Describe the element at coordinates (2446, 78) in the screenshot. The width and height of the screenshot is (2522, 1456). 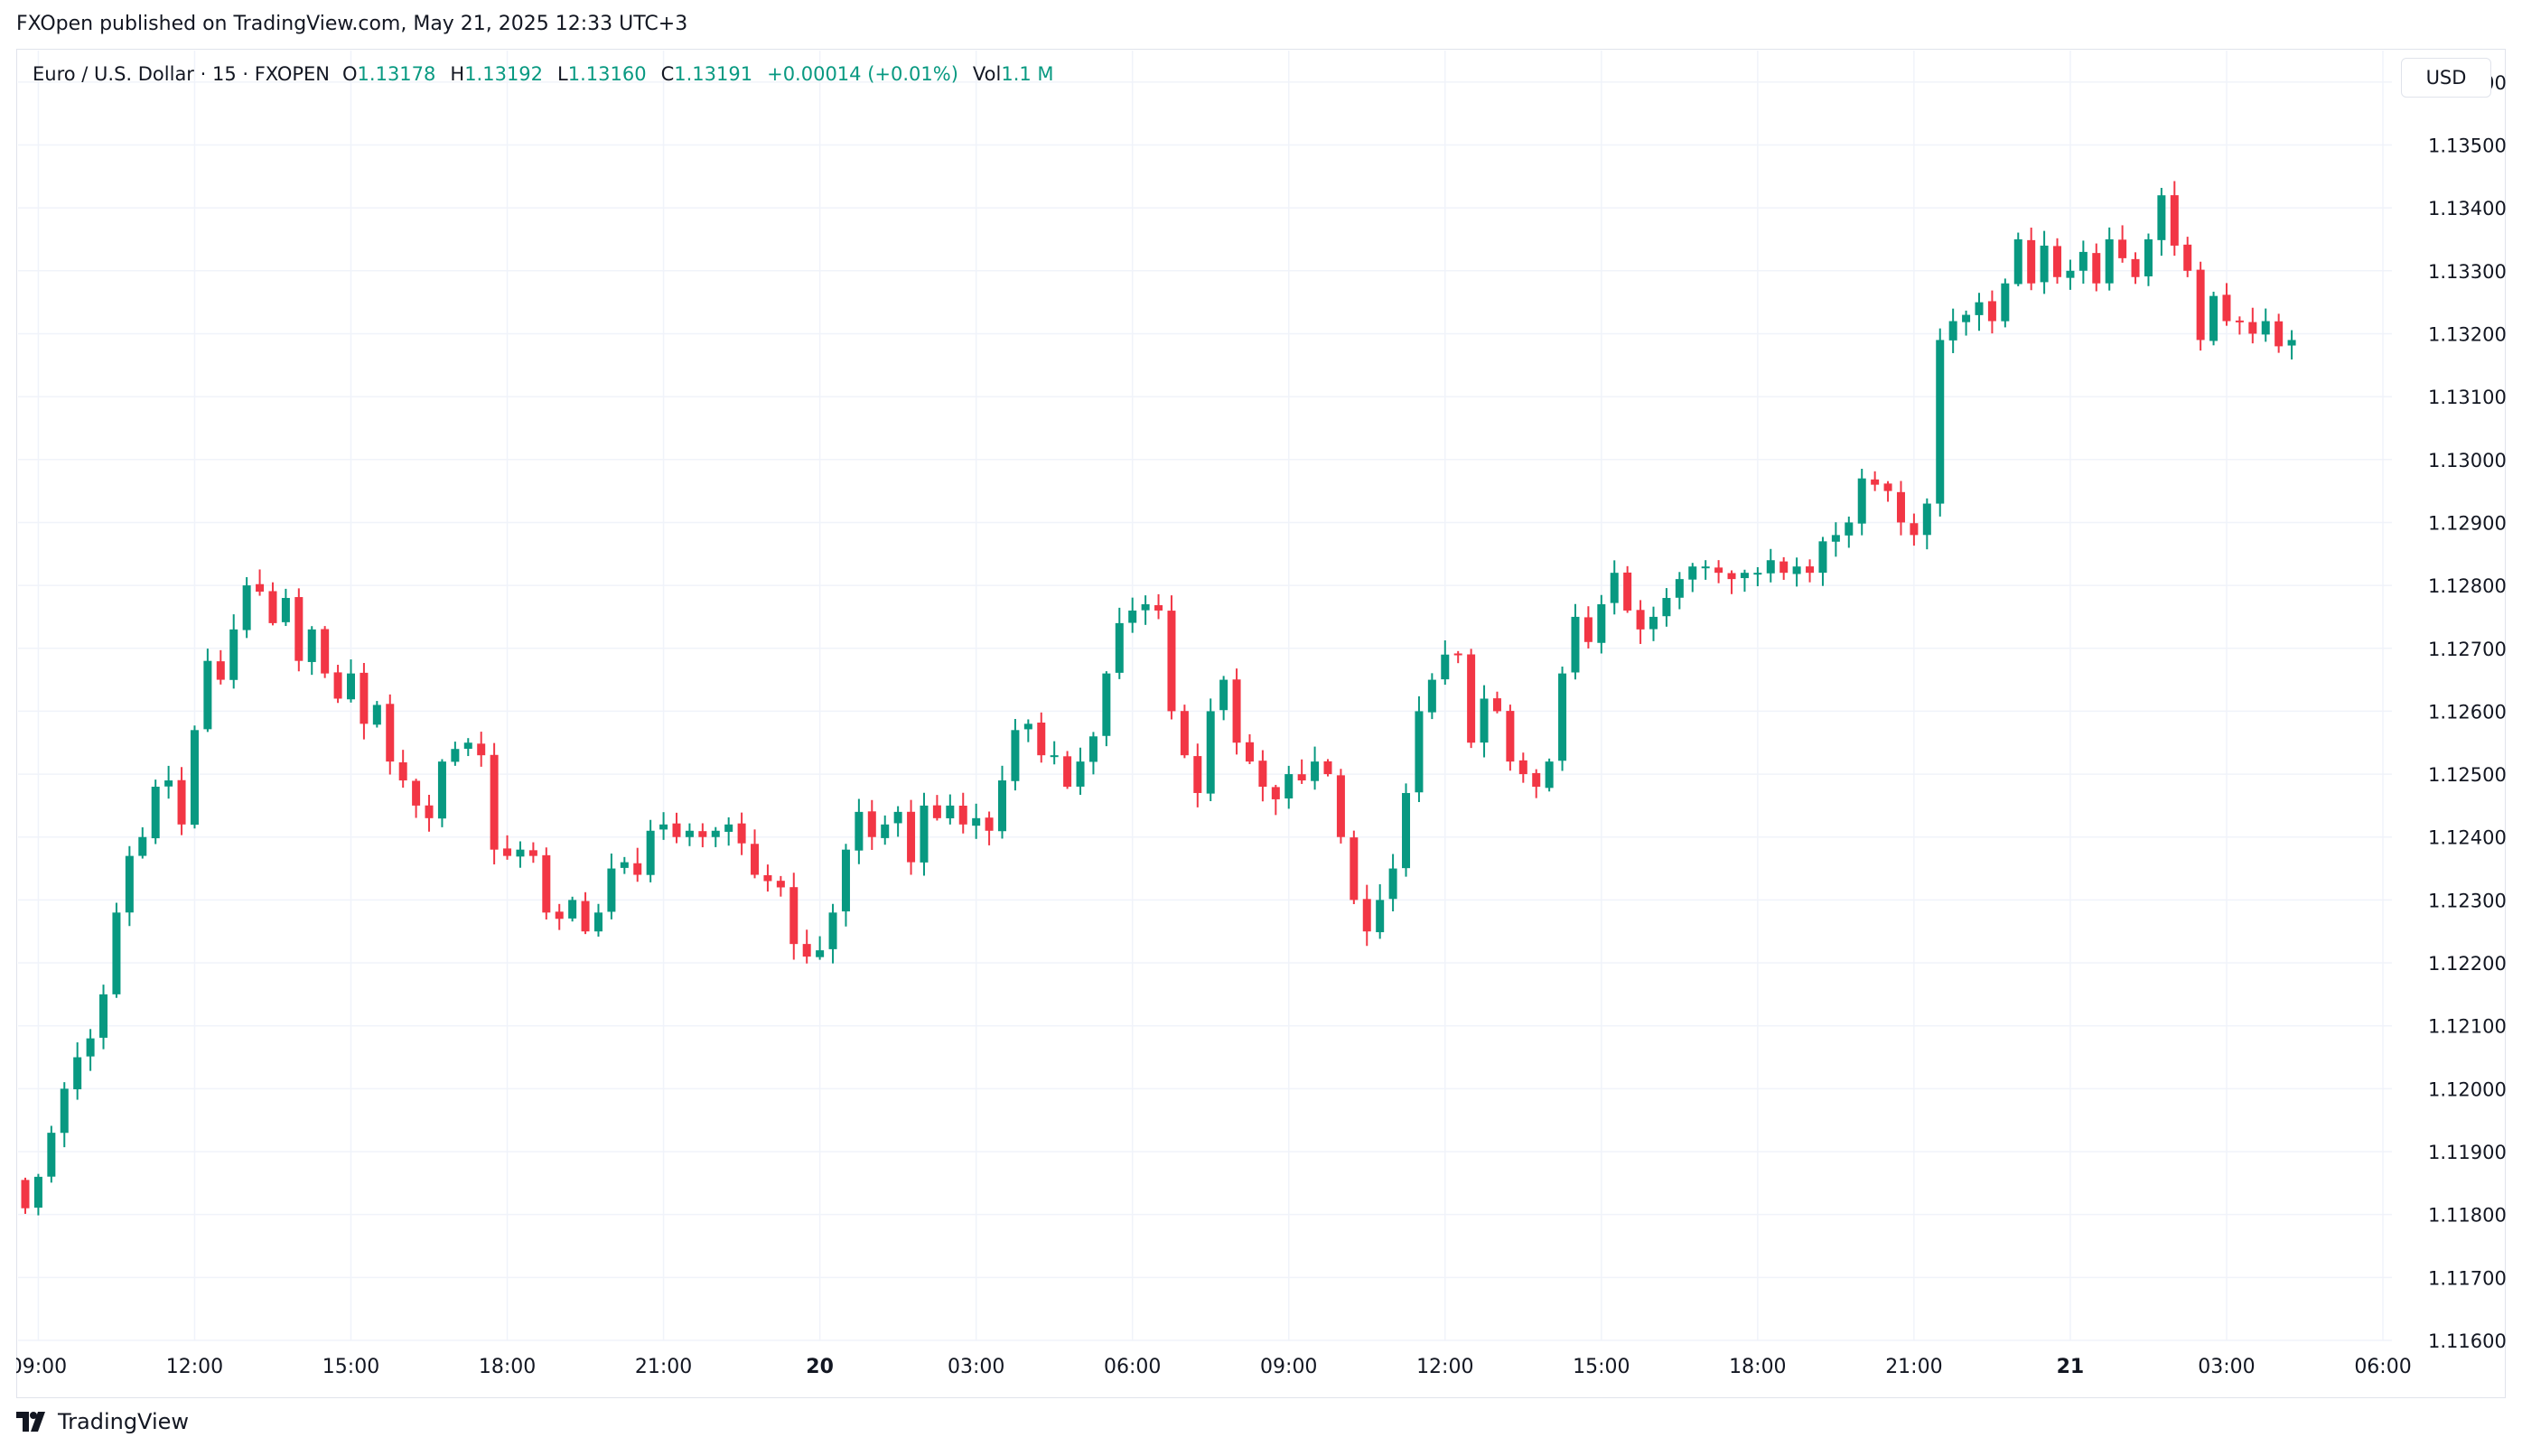
I see `currency-button: USD` at that location.